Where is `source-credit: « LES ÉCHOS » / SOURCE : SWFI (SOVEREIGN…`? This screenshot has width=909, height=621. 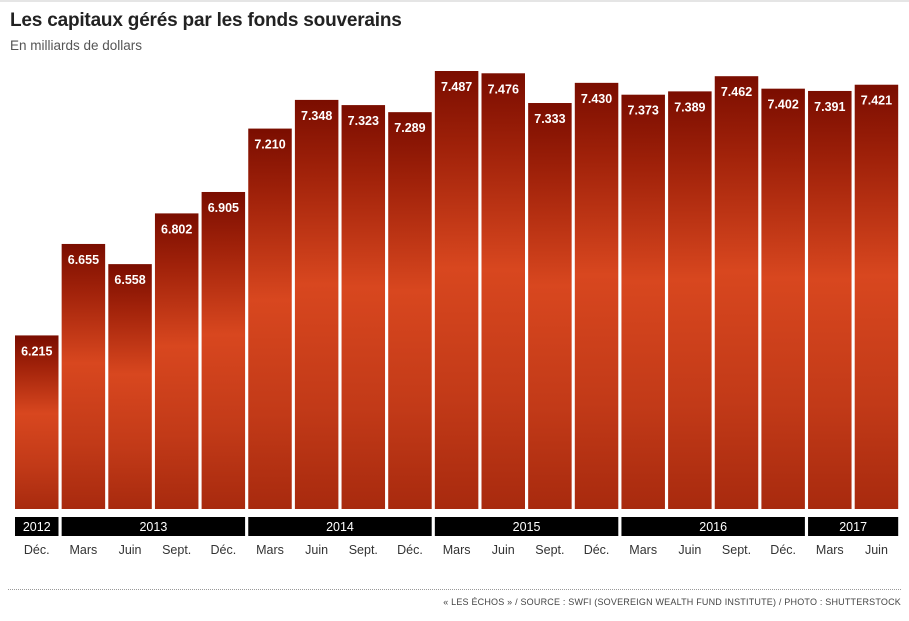 source-credit: « LES ÉCHOS » / SOURCE : SWFI (SOVEREIGN… is located at coordinates (672, 602).